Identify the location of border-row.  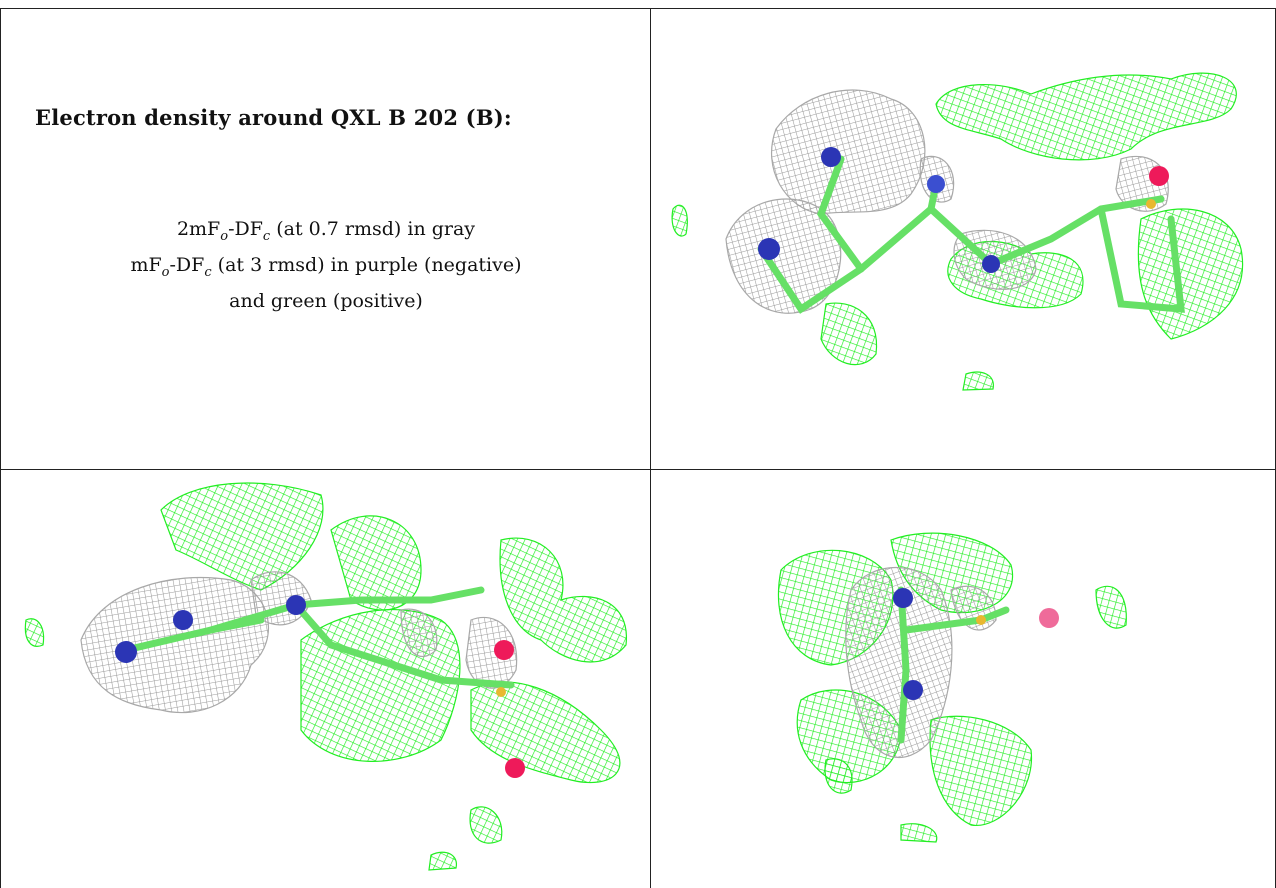
(638, 469).